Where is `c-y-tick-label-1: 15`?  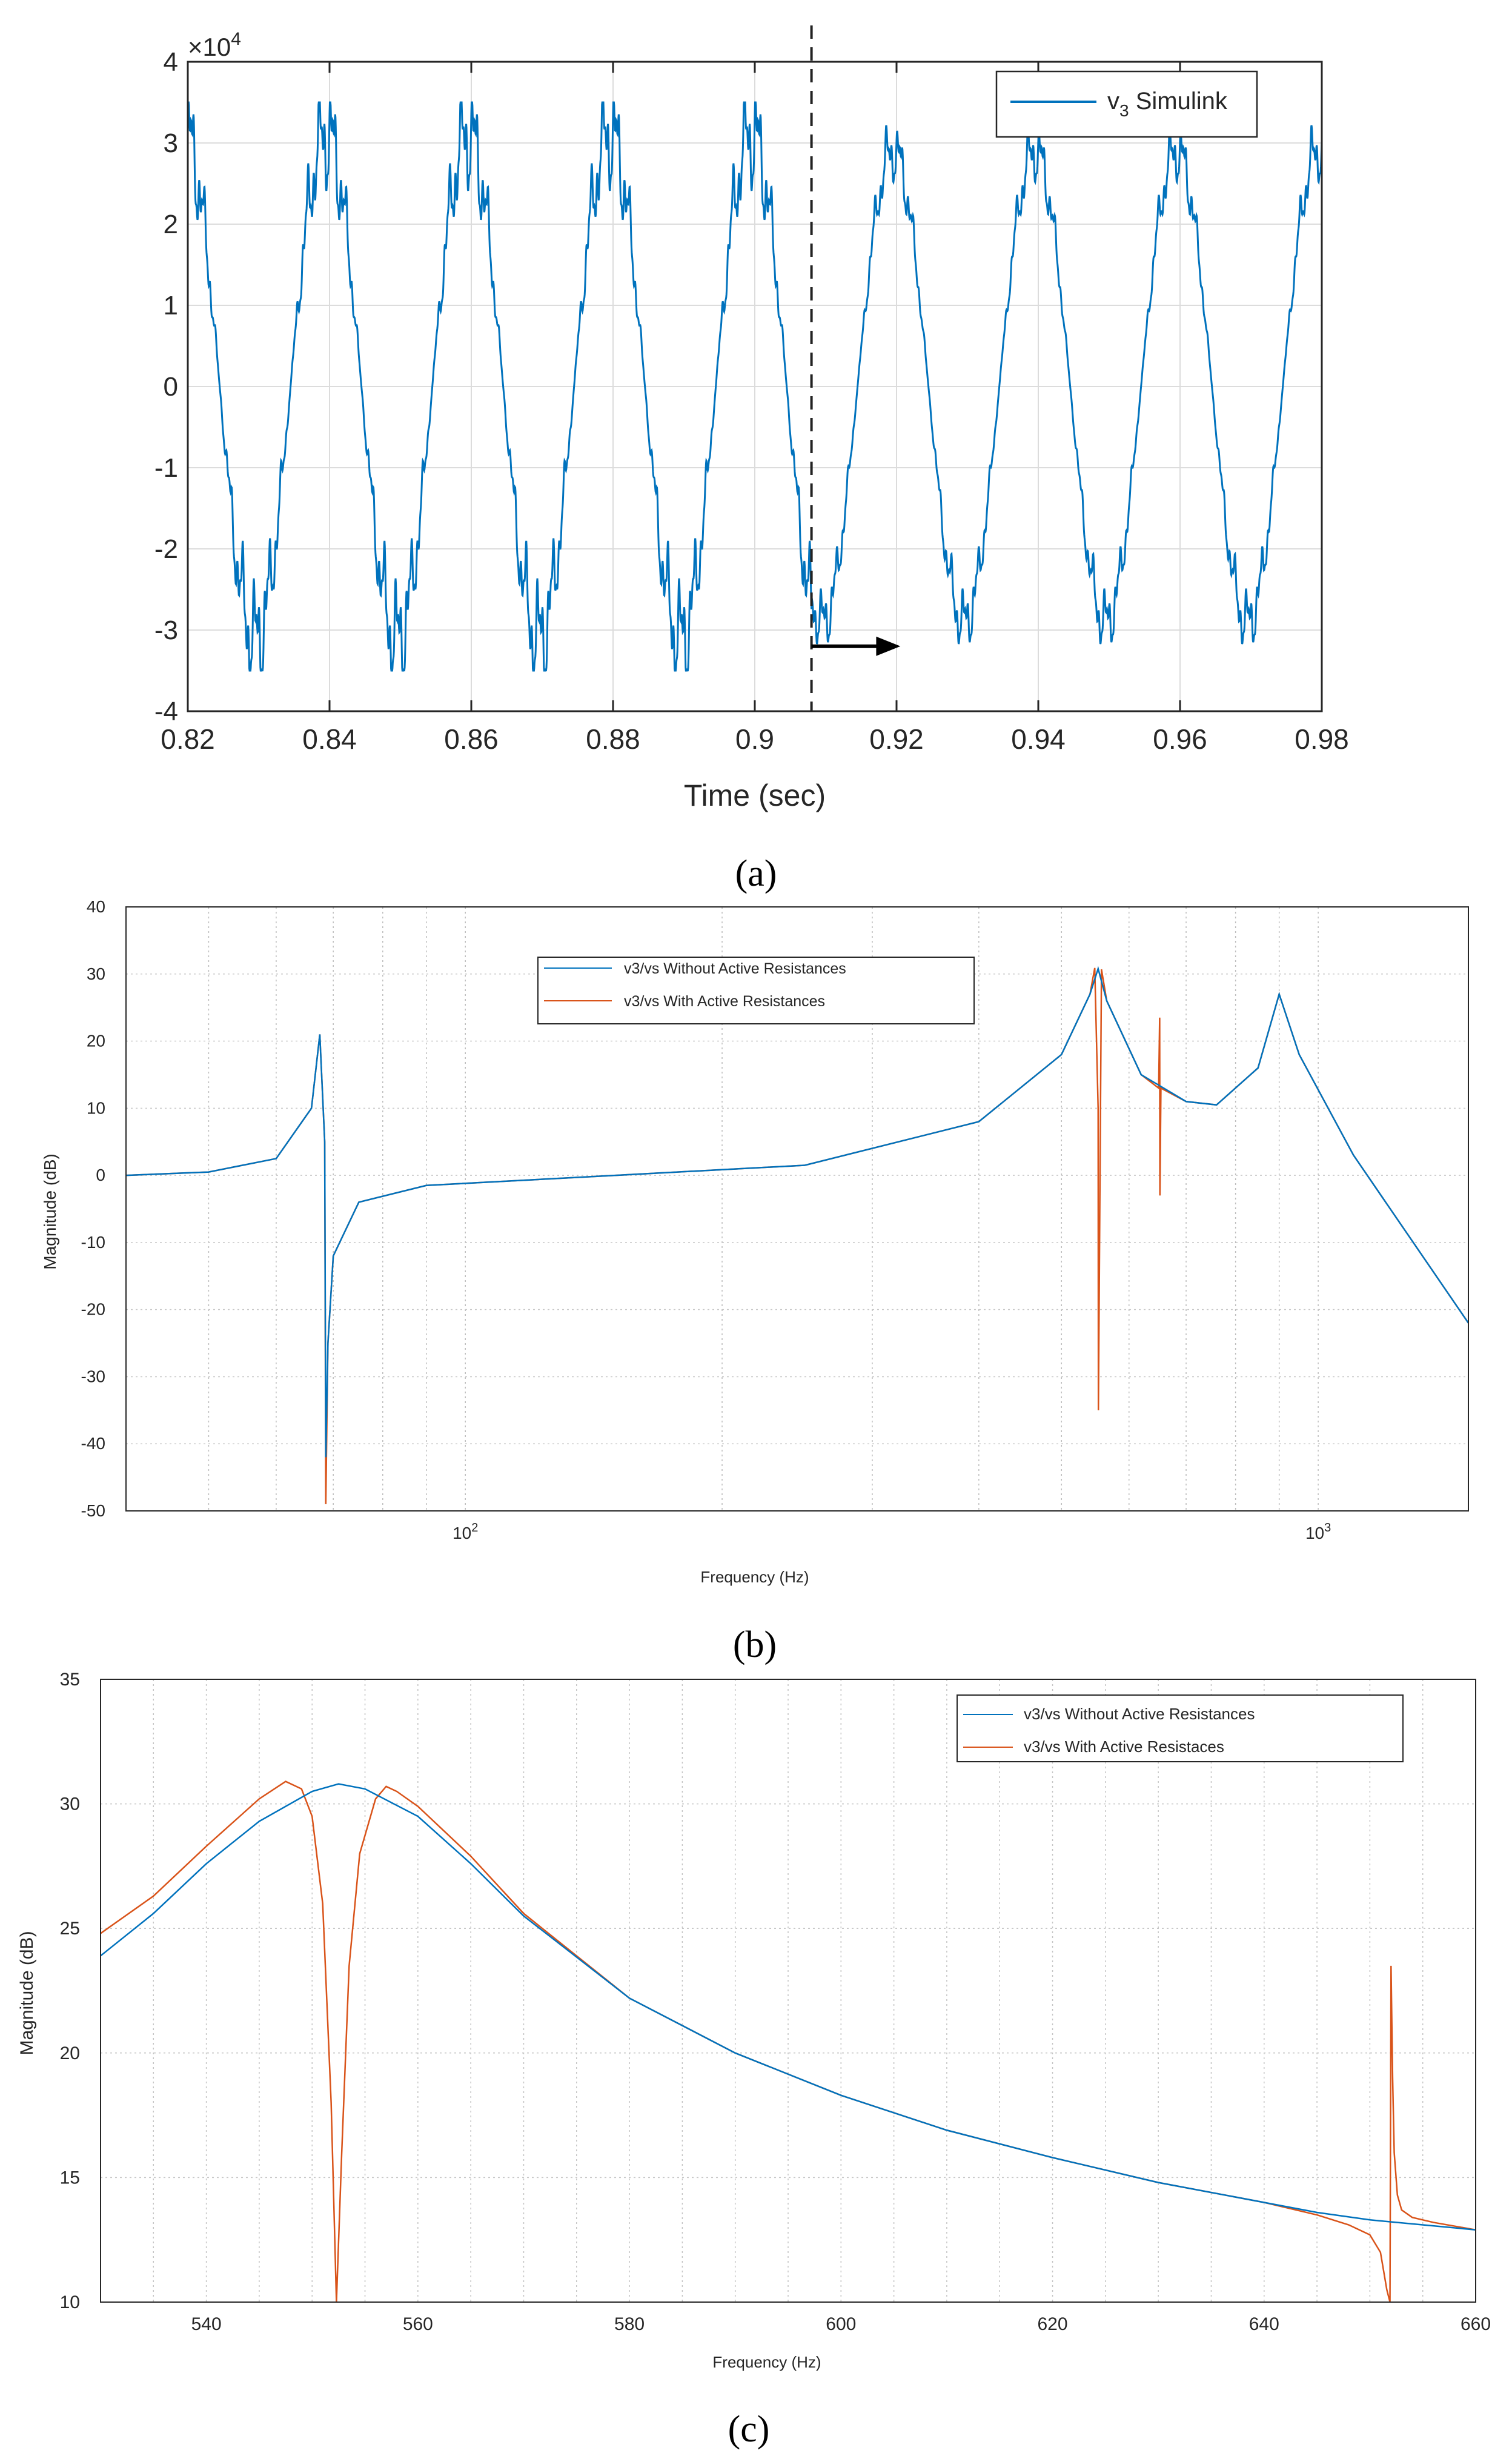
c-y-tick-label-1: 15 is located at coordinates (70, 2178).